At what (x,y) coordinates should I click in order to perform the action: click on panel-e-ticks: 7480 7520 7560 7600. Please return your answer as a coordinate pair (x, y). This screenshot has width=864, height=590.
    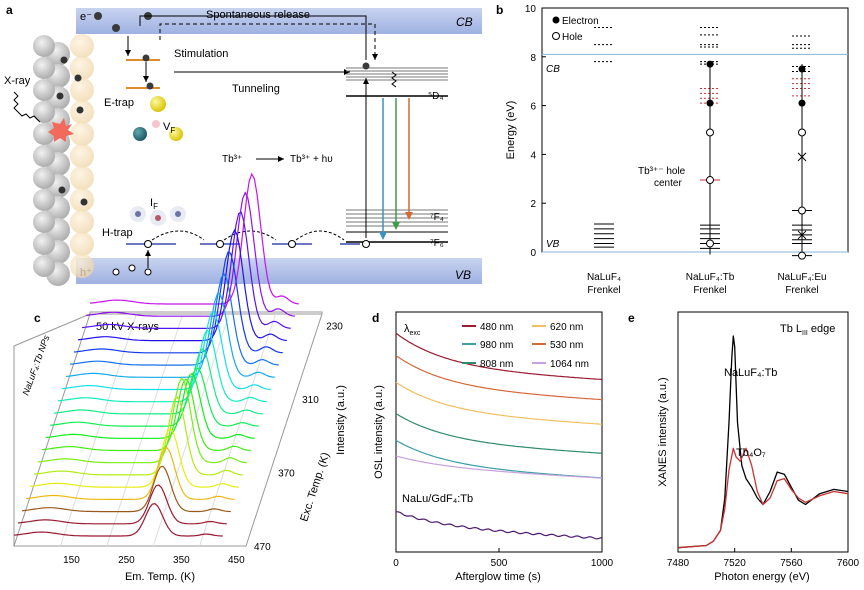
    Looking at the image, I should click on (763, 558).